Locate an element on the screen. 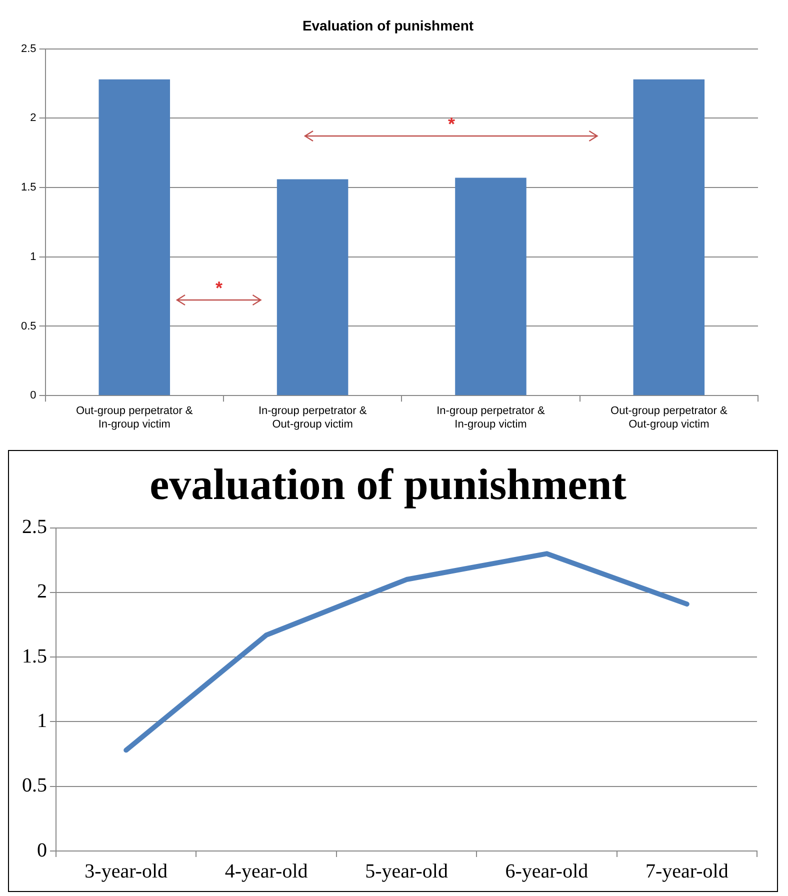 This screenshot has width=788, height=896. x-tick-label: In-group perpetrator & In-group victim is located at coordinates (491, 417).